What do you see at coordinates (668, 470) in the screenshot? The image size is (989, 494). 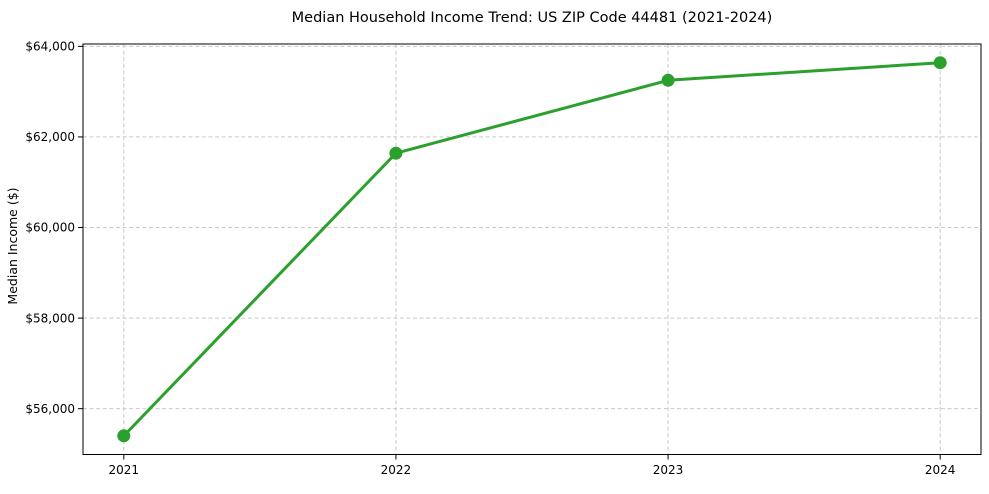 I see `x-tick-label: 2023` at bounding box center [668, 470].